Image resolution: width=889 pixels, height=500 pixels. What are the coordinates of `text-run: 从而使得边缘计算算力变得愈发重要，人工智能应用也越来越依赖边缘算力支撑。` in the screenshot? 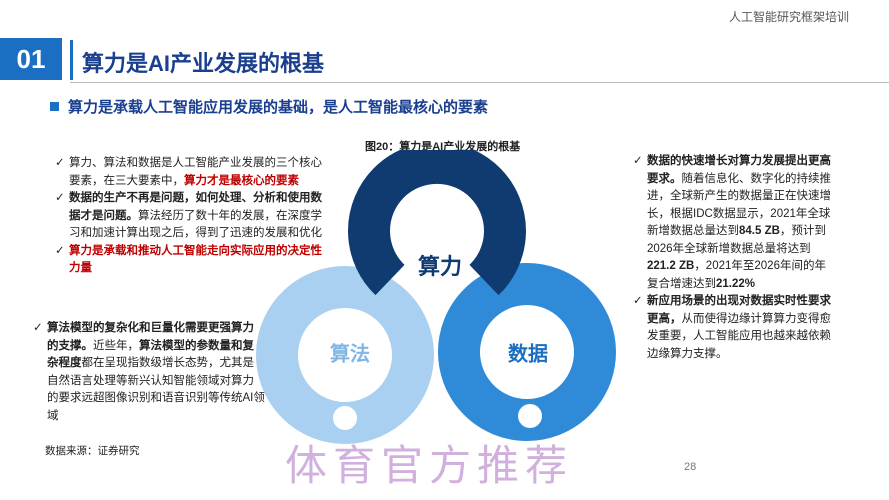 It's located at (739, 336).